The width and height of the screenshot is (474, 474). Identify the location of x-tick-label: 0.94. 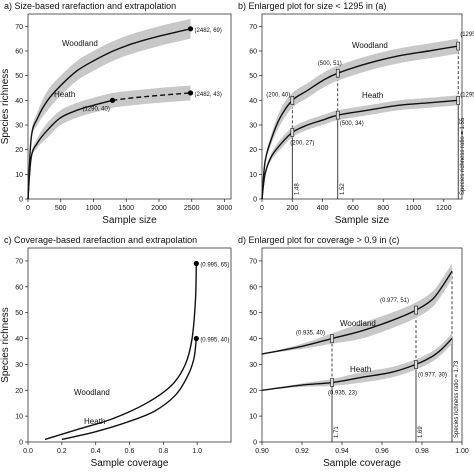
(342, 451).